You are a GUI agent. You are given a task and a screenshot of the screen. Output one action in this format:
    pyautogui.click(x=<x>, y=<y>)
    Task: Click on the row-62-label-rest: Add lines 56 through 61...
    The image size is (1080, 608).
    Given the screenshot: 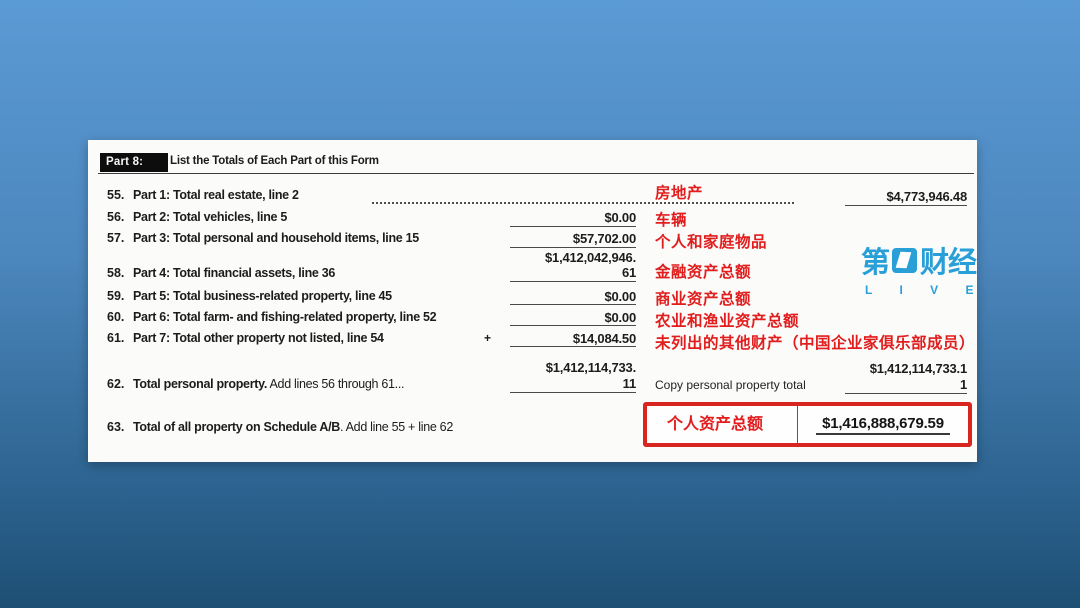 What is the action you would take?
    pyautogui.click(x=336, y=384)
    